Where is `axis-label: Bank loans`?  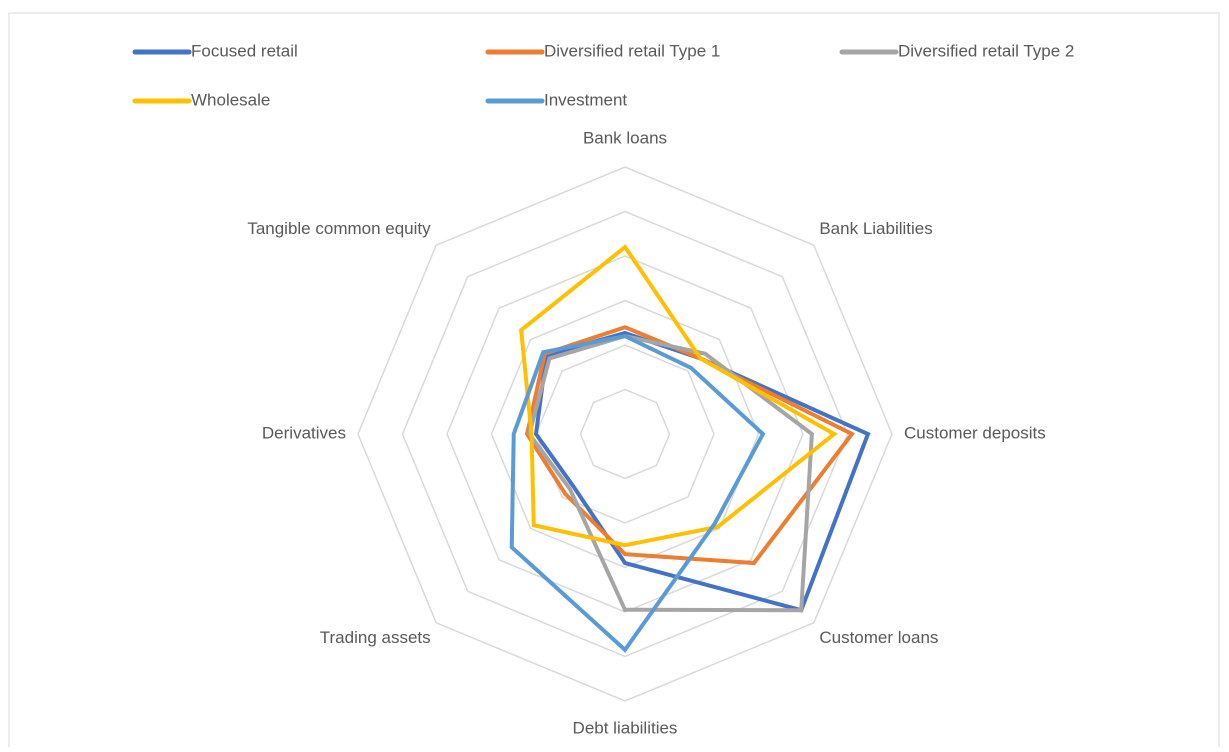
axis-label: Bank loans is located at coordinates (625, 137).